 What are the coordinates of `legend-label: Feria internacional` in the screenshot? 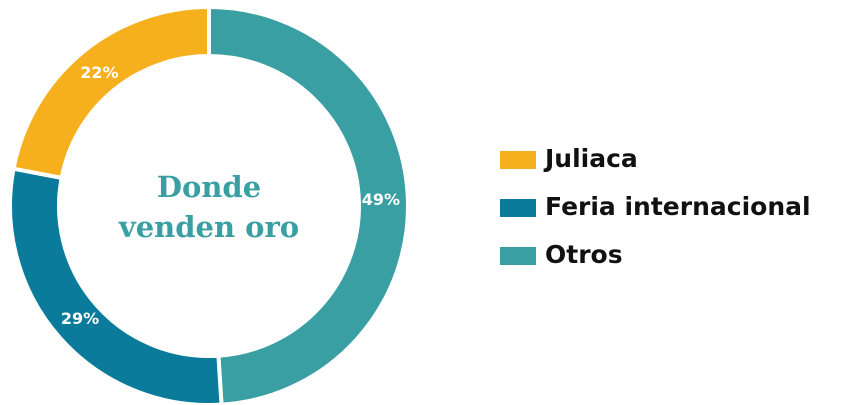 It's located at (678, 206).